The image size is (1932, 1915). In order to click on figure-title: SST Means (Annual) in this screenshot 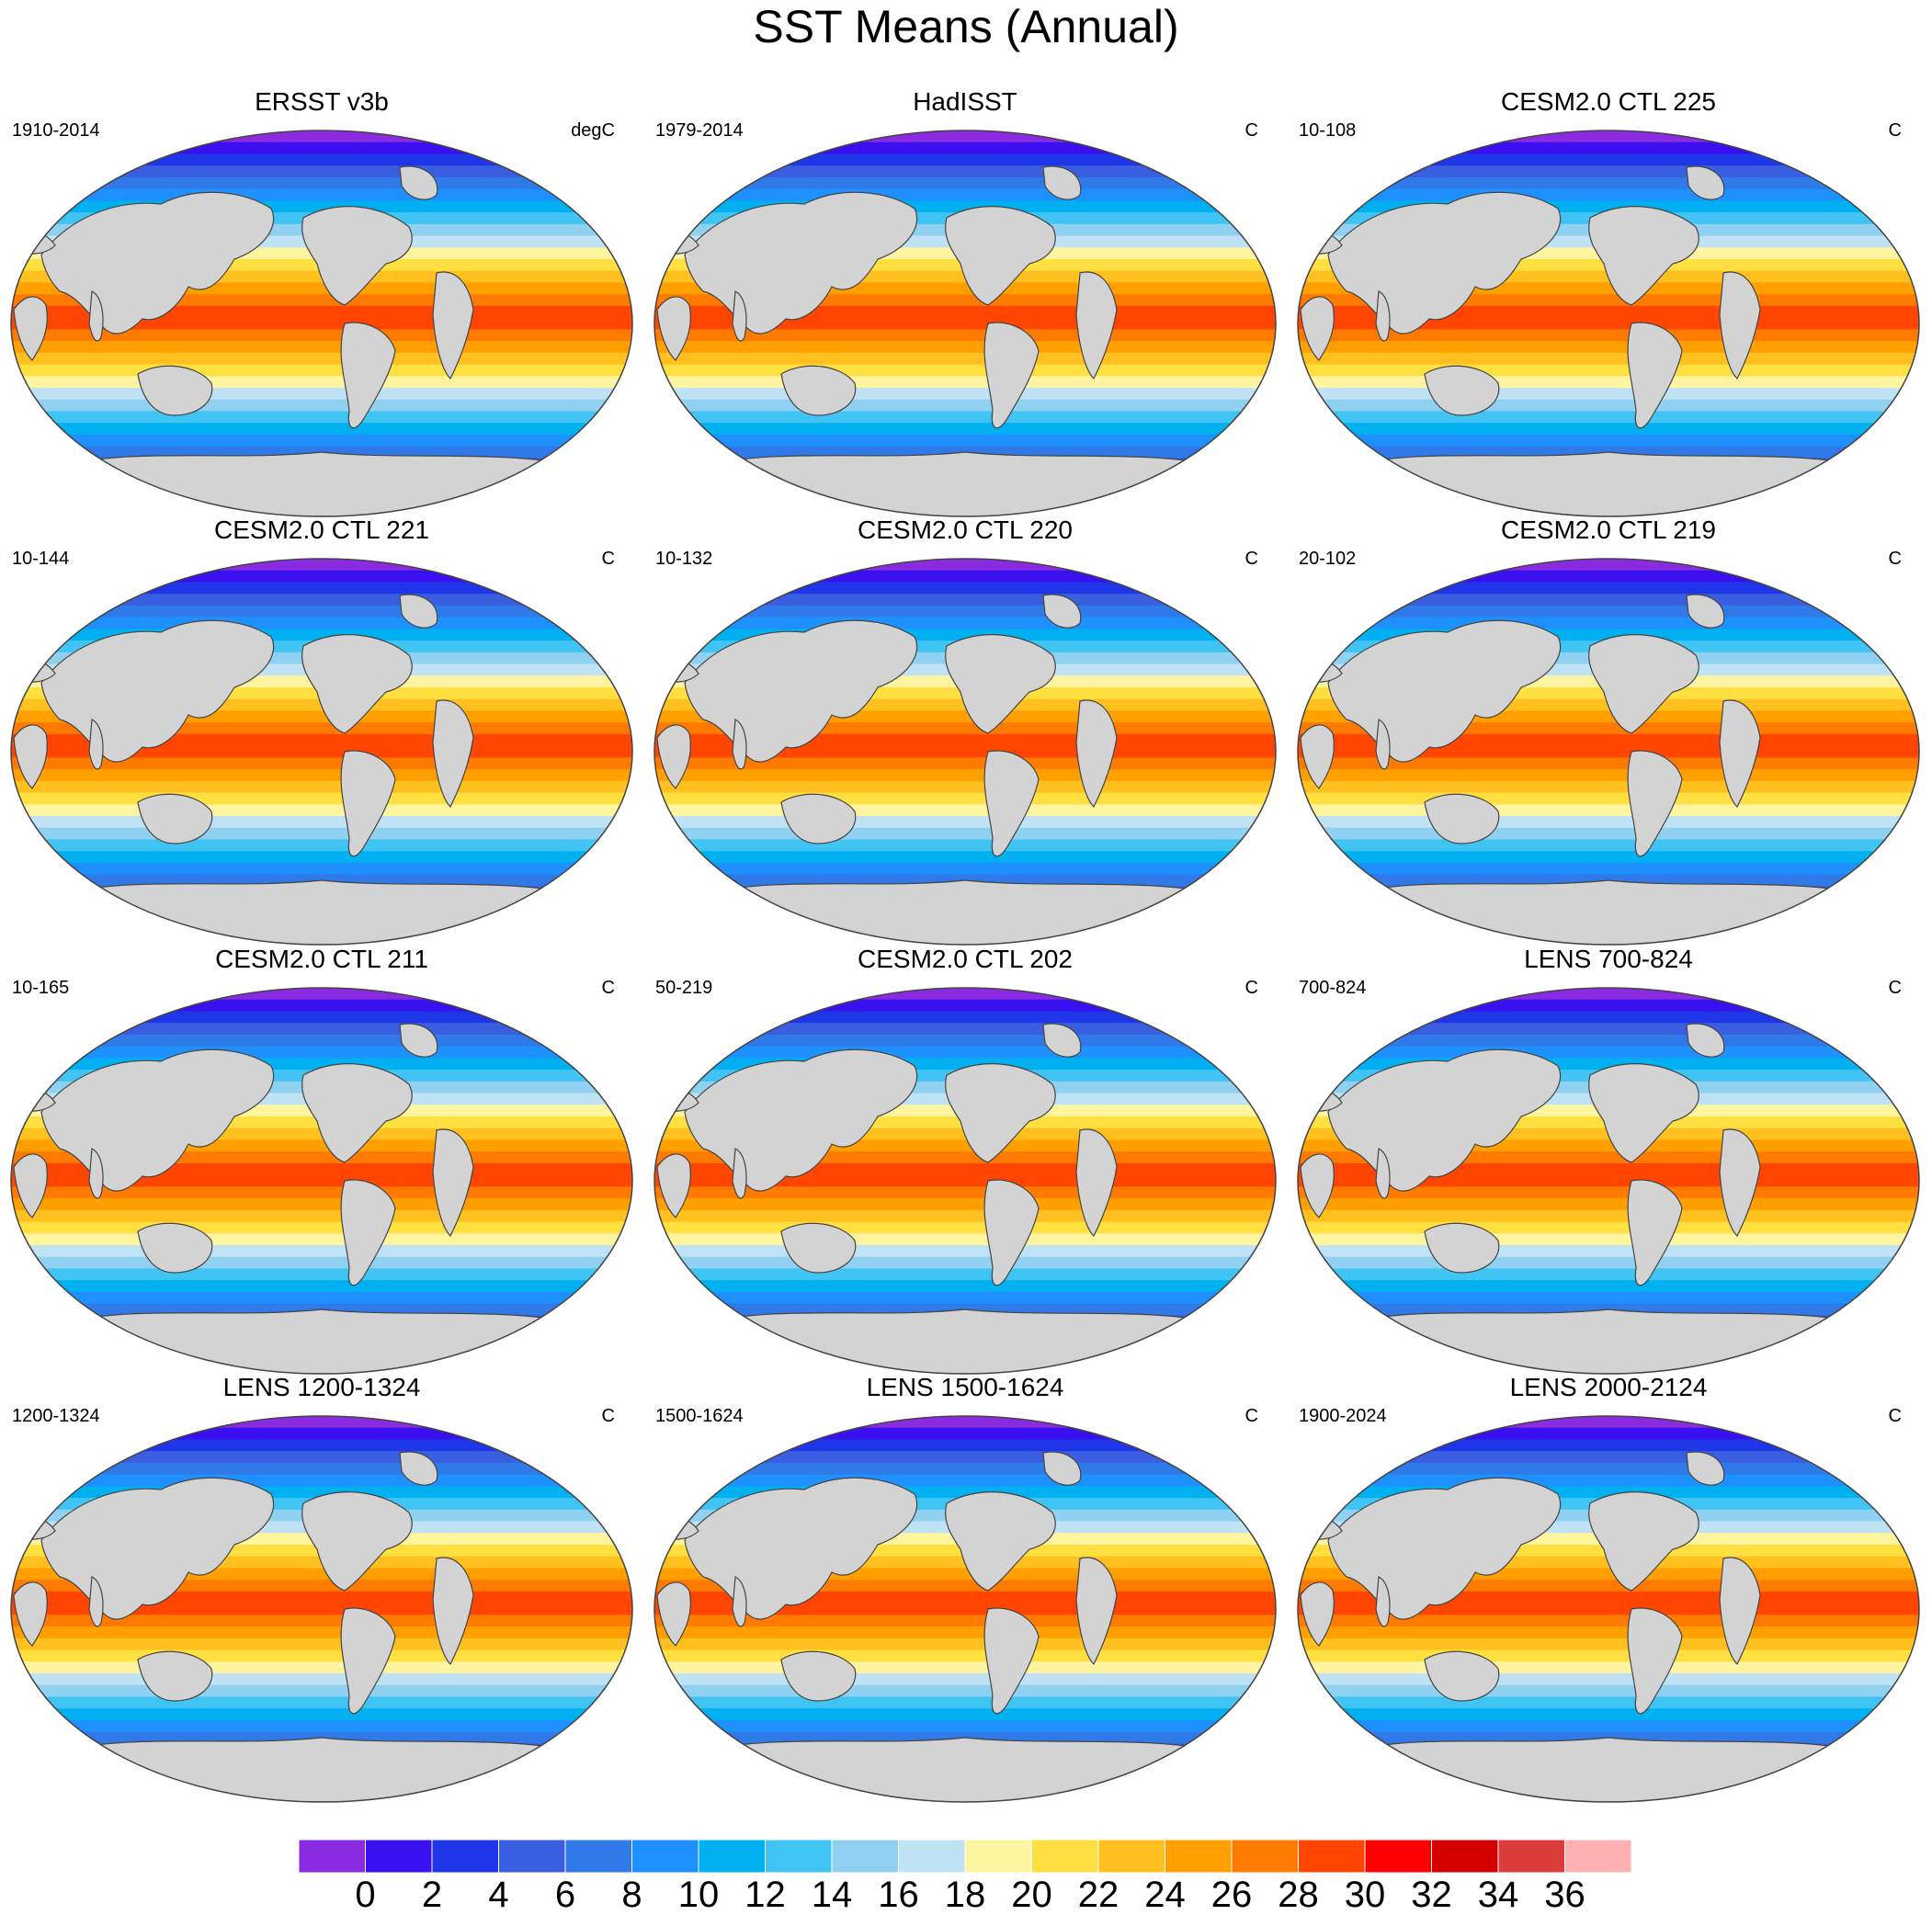, I will do `click(966, 26)`.